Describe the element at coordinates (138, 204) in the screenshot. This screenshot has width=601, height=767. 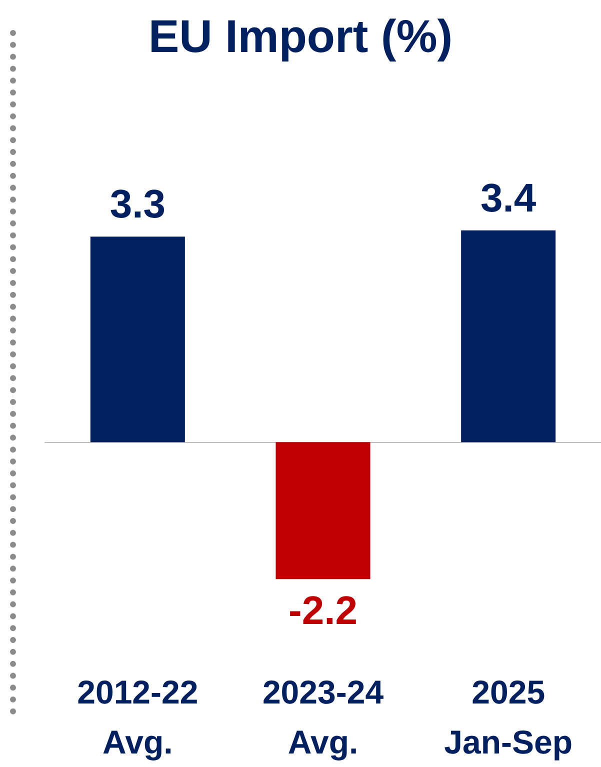
I see `data-label: 3.3` at that location.